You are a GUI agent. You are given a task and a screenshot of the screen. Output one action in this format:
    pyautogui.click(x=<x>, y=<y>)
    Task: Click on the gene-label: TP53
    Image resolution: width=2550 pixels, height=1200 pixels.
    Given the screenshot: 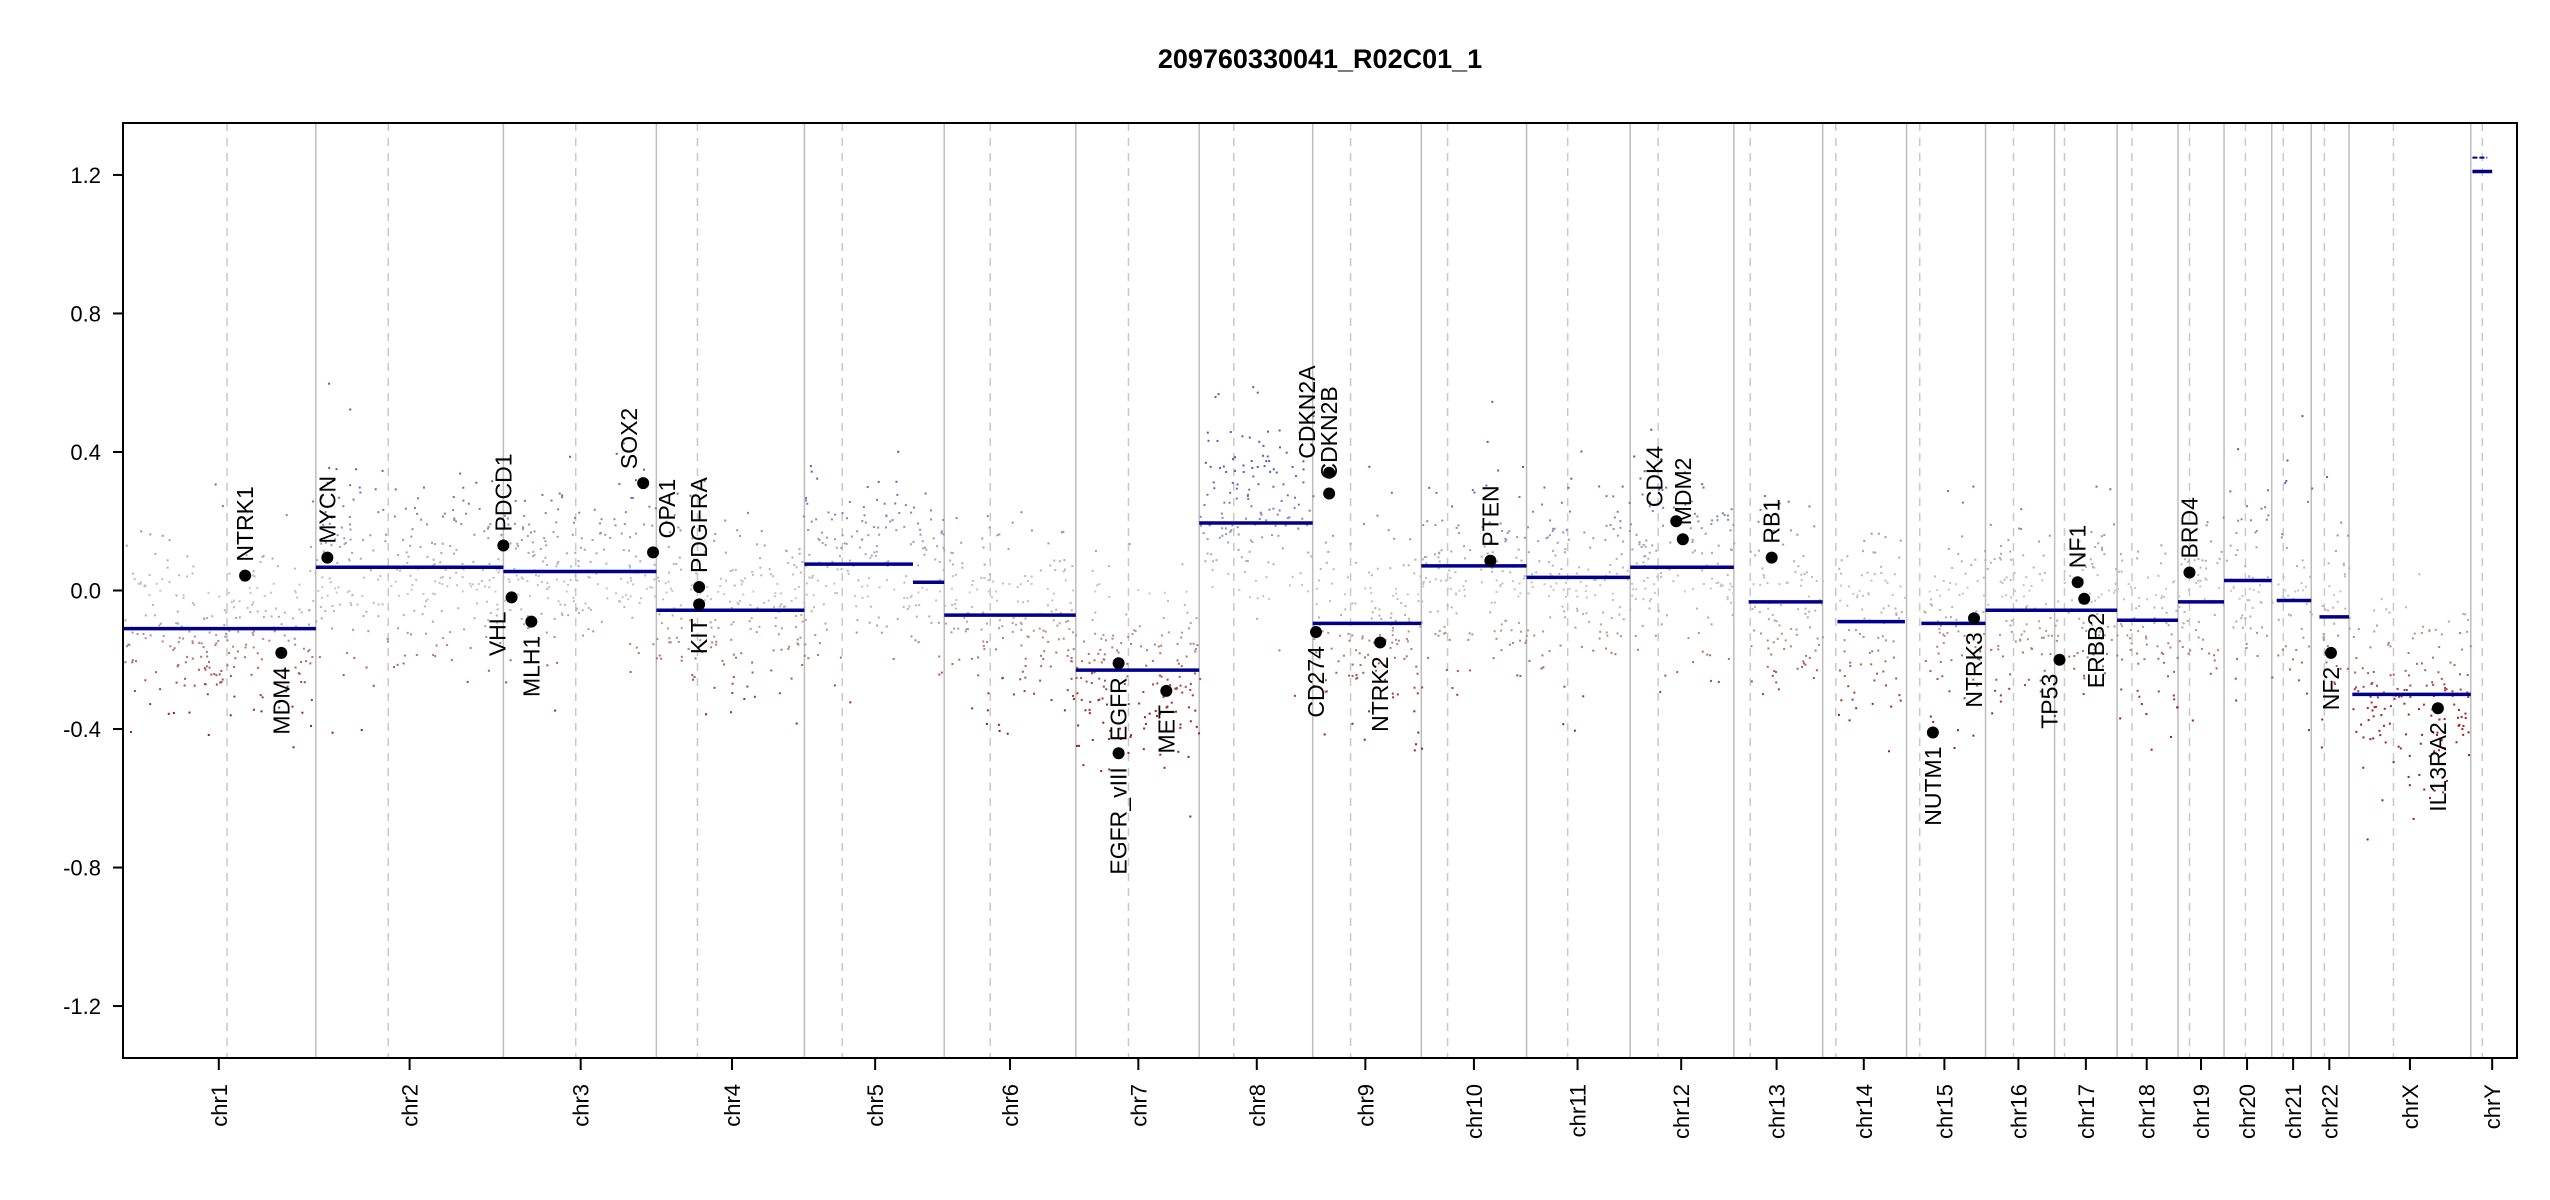 What is the action you would take?
    pyautogui.click(x=2050, y=701)
    